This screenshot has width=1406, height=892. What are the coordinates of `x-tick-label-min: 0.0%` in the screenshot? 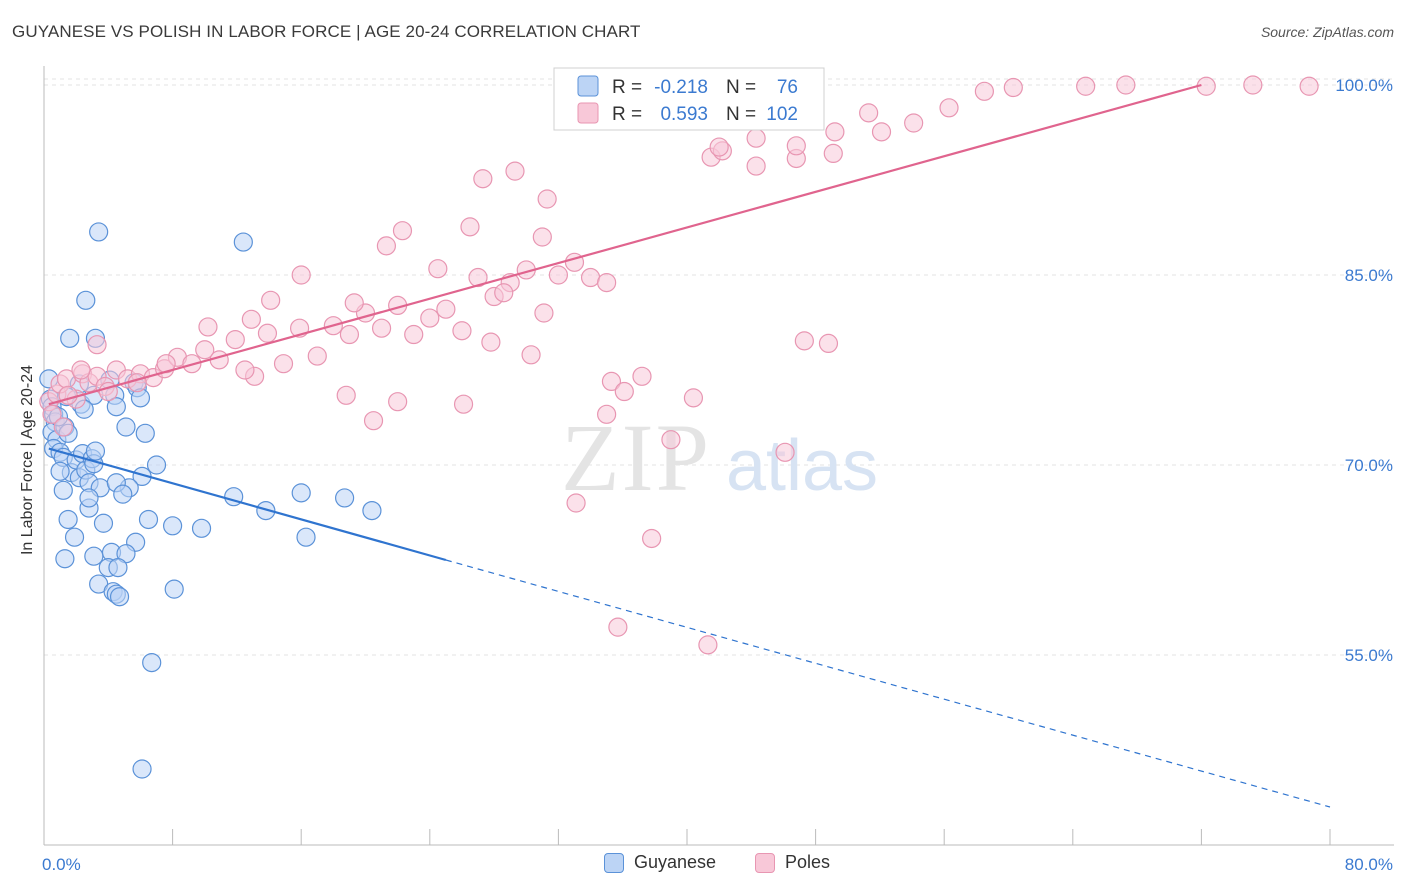 It's located at (61, 864).